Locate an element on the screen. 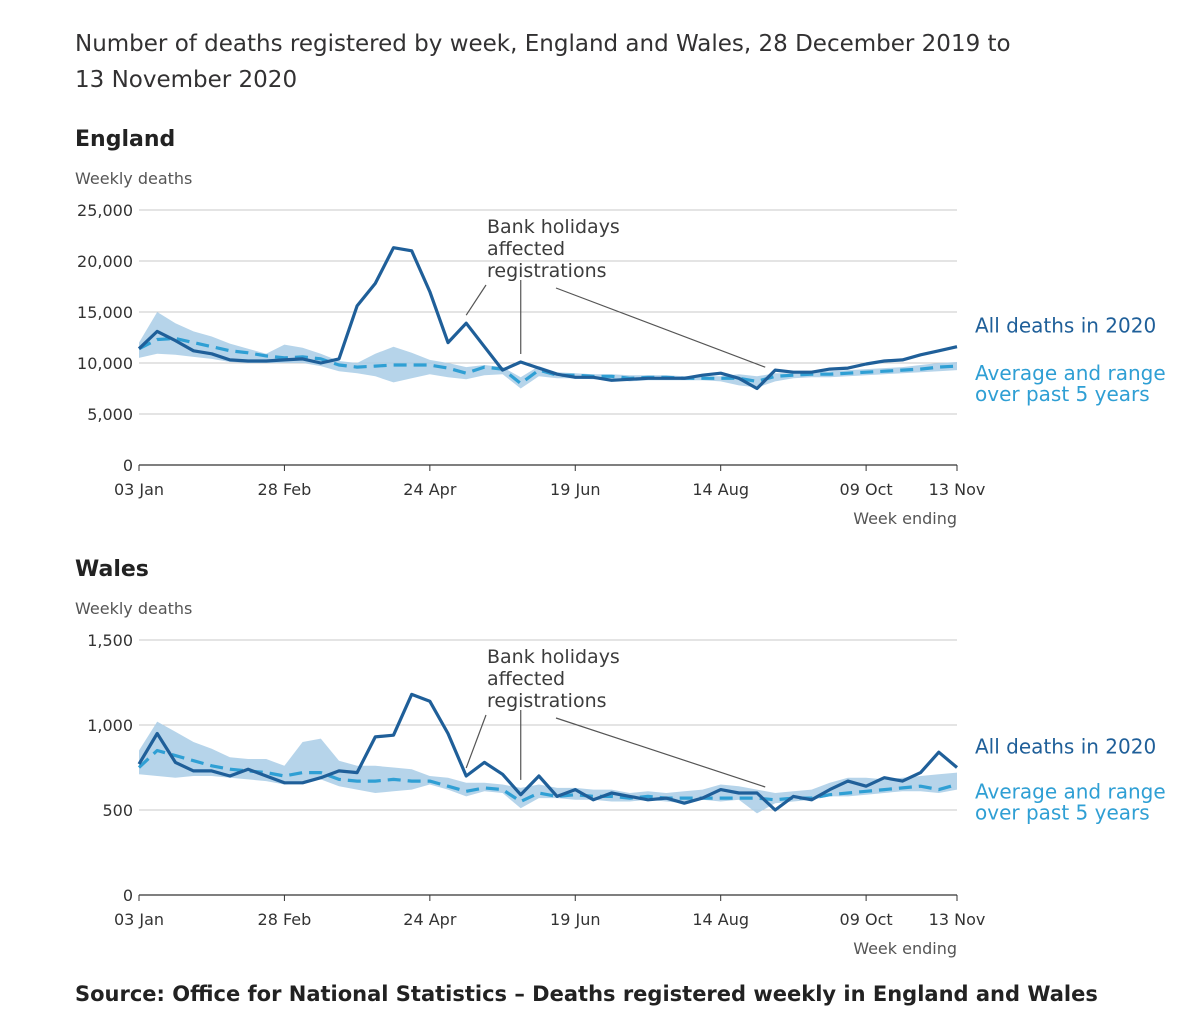  panel-title: Wales is located at coordinates (112, 569).